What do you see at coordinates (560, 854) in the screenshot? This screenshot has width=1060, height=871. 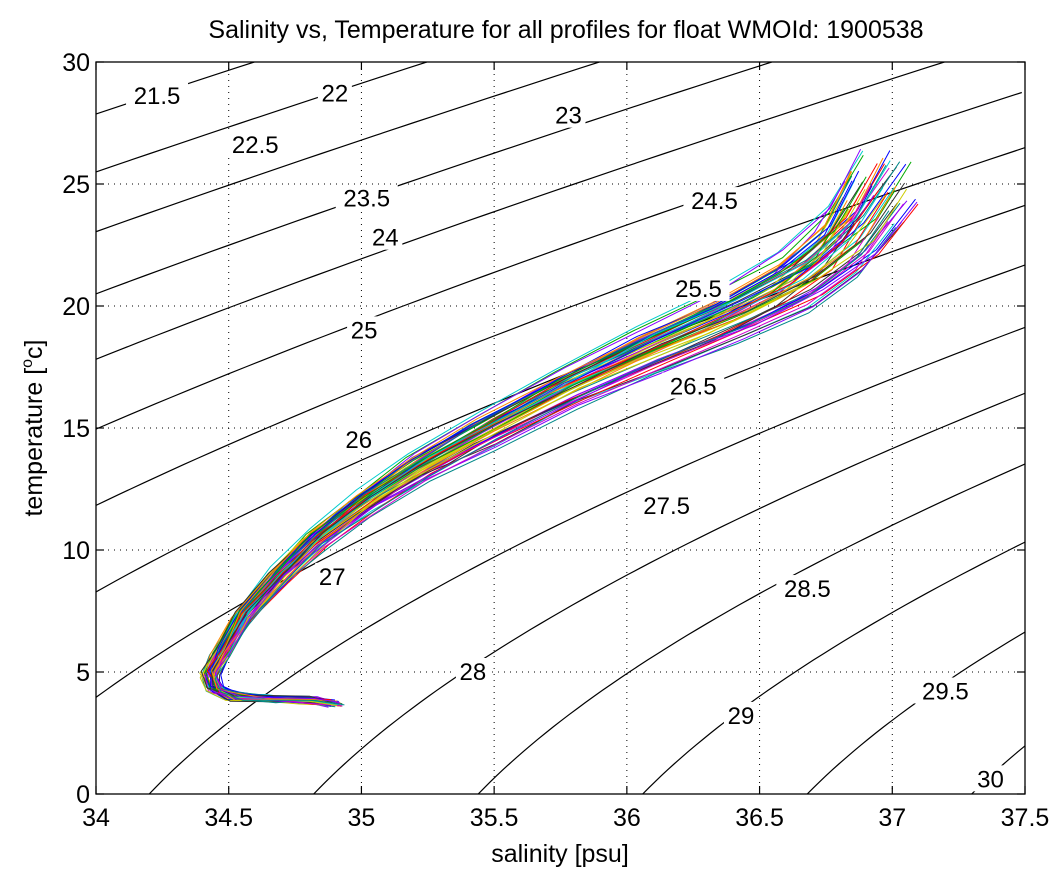 I see `x-axis-label: salinity [psu]` at bounding box center [560, 854].